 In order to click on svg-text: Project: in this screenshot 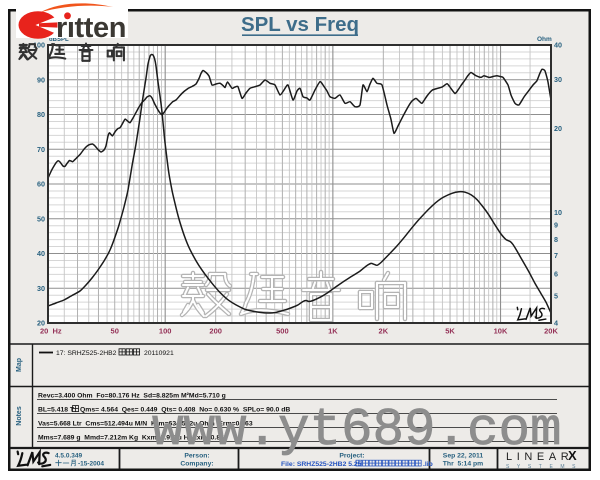, I will do `click(351, 456)`.